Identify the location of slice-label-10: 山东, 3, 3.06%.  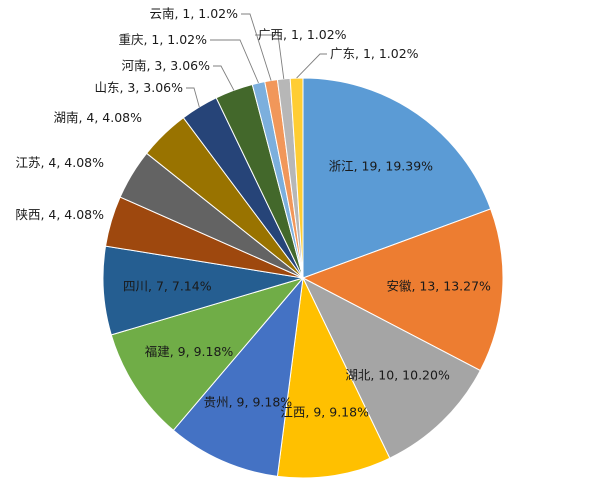
(138, 87).